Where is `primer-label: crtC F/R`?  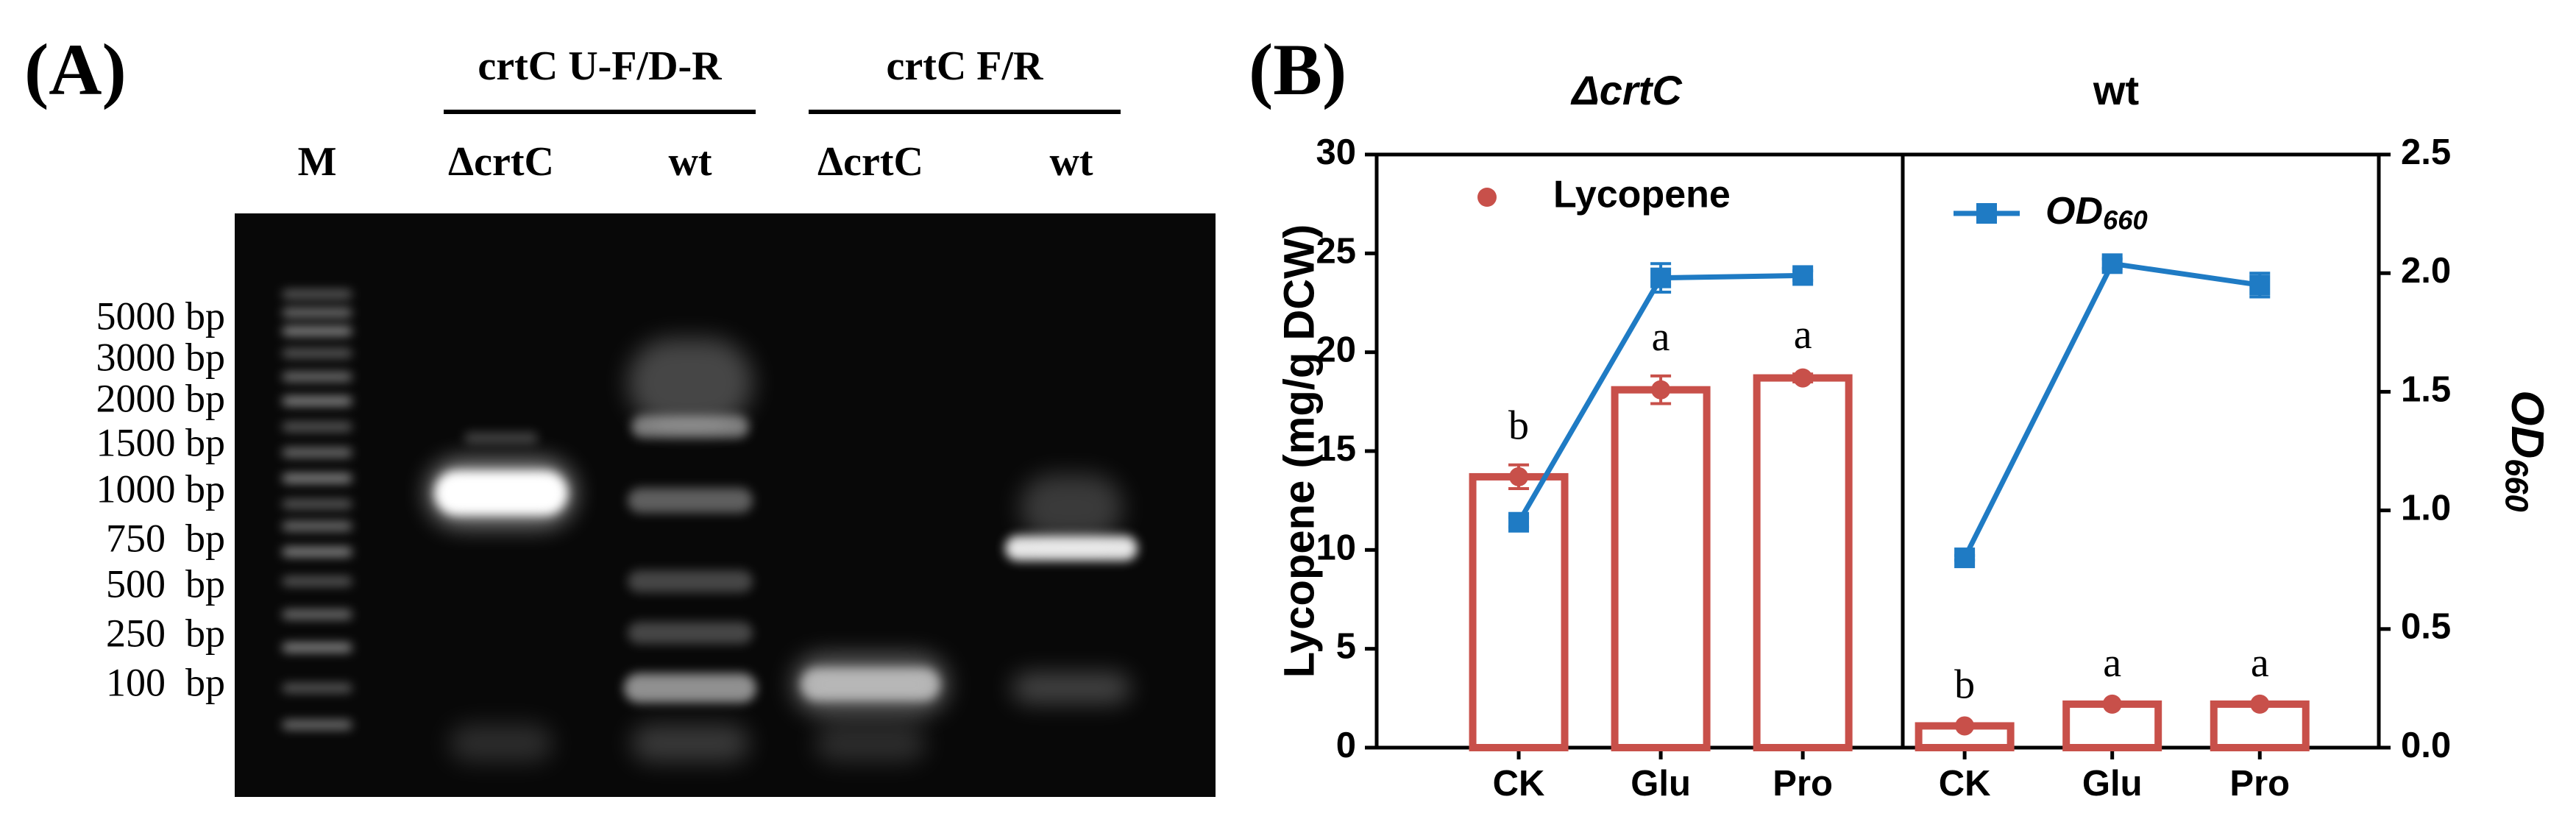
primer-label: crtC F/R is located at coordinates (964, 66).